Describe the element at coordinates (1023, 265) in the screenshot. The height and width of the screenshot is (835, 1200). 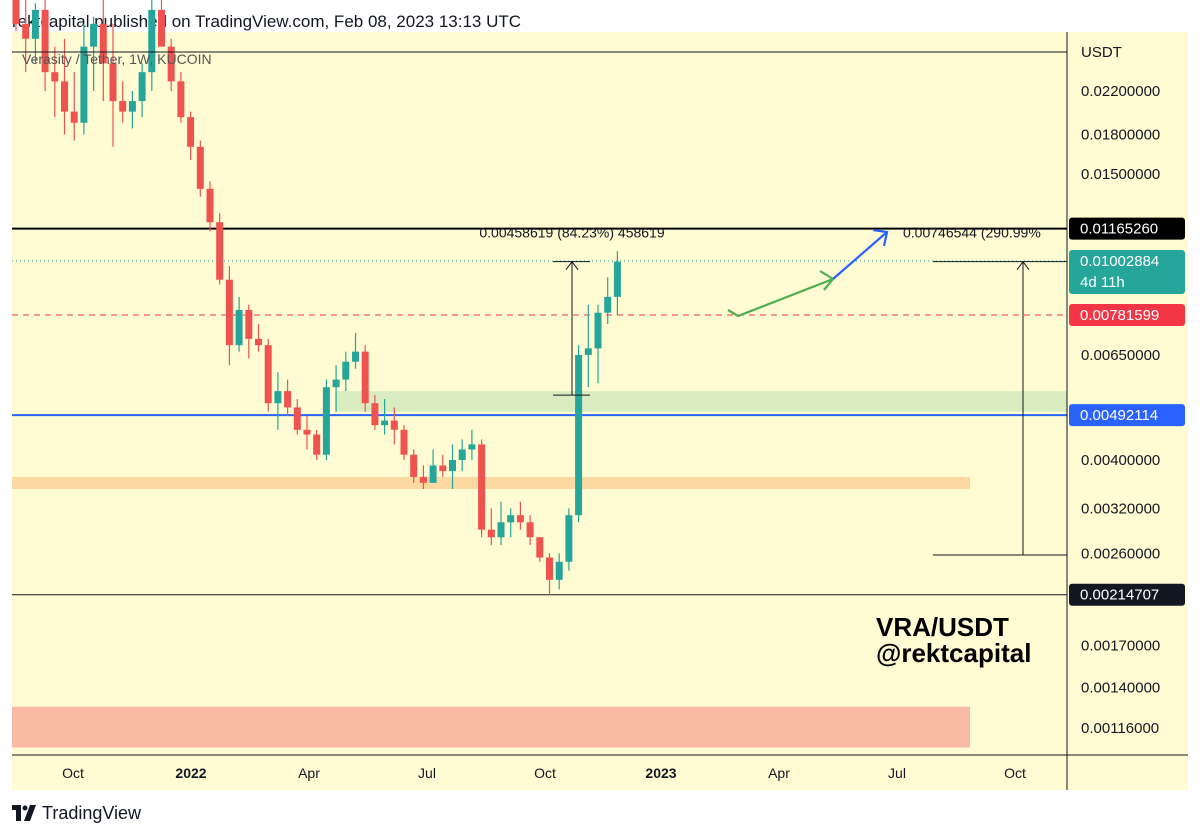
I see `measure-2-arrowhead` at that location.